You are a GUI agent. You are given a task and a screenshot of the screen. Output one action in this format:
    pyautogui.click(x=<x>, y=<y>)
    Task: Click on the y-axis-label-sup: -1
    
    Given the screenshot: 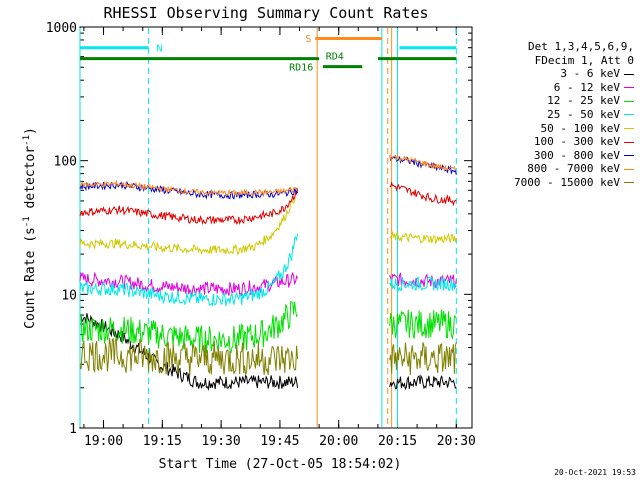 What is the action you would take?
    pyautogui.click(x=27, y=221)
    